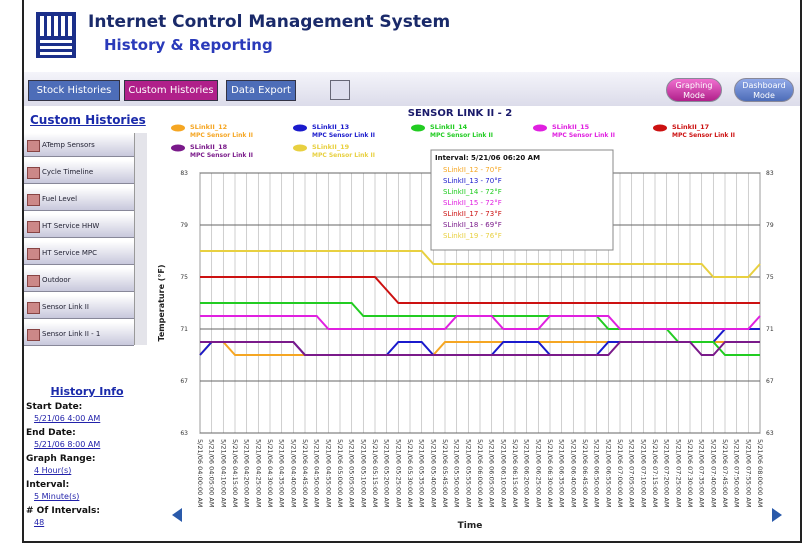 The width and height of the screenshot is (810, 543). I want to click on x-tick-label: 5/21/06 05:00:00 AM, so click(340, 473).